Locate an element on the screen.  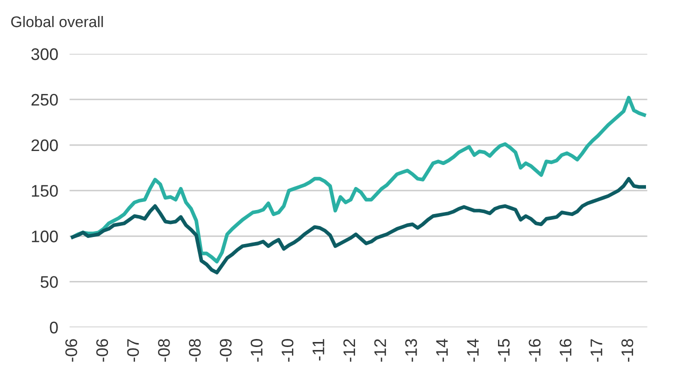
y-axis-title: Global overall is located at coordinates (57, 22).